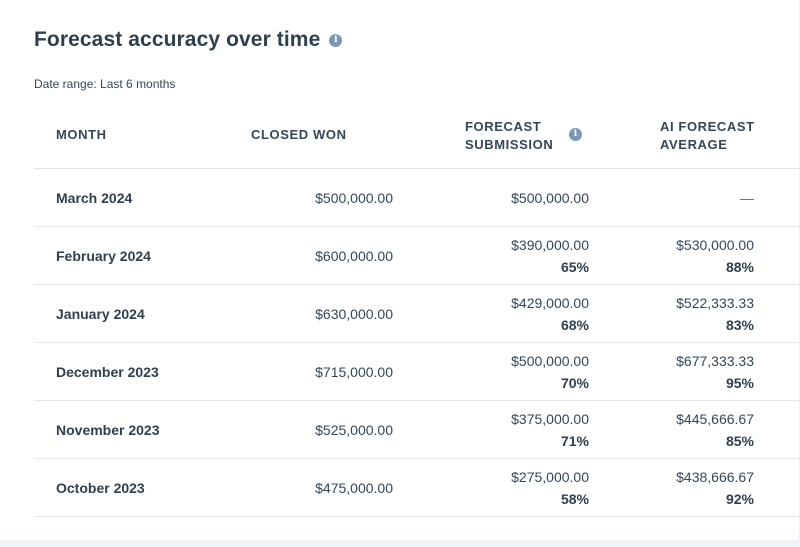  I want to click on closed-won-cell: $715,000.00, so click(354, 371).